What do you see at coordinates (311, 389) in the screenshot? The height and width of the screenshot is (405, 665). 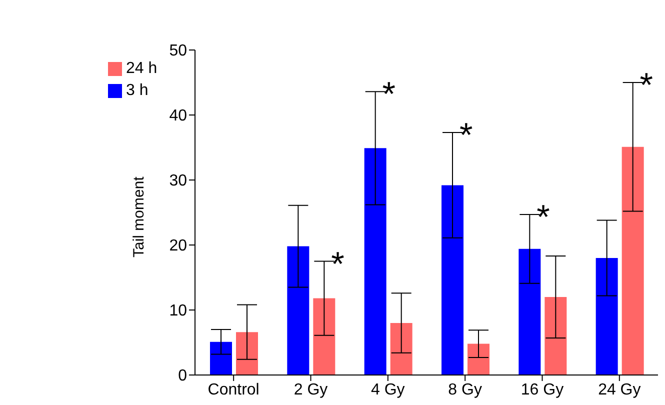 I see `x-tick-label: 2 Gy` at bounding box center [311, 389].